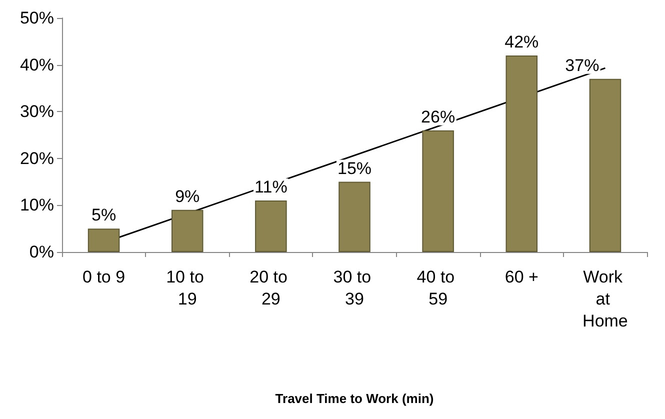 The image size is (665, 419). What do you see at coordinates (271, 187) in the screenshot?
I see `data-label: 11%` at bounding box center [271, 187].